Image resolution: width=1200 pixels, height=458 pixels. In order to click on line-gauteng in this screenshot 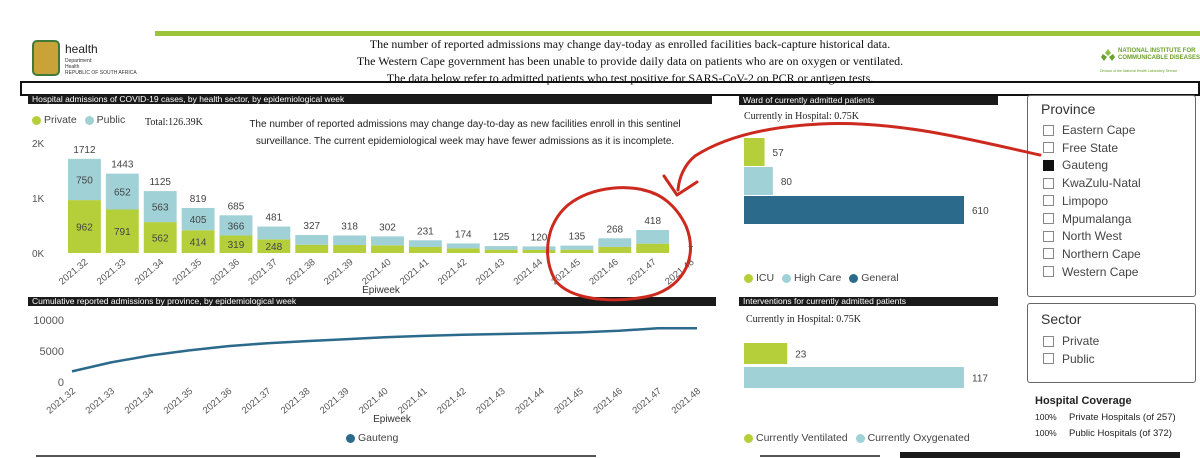, I will do `click(384, 349)`.